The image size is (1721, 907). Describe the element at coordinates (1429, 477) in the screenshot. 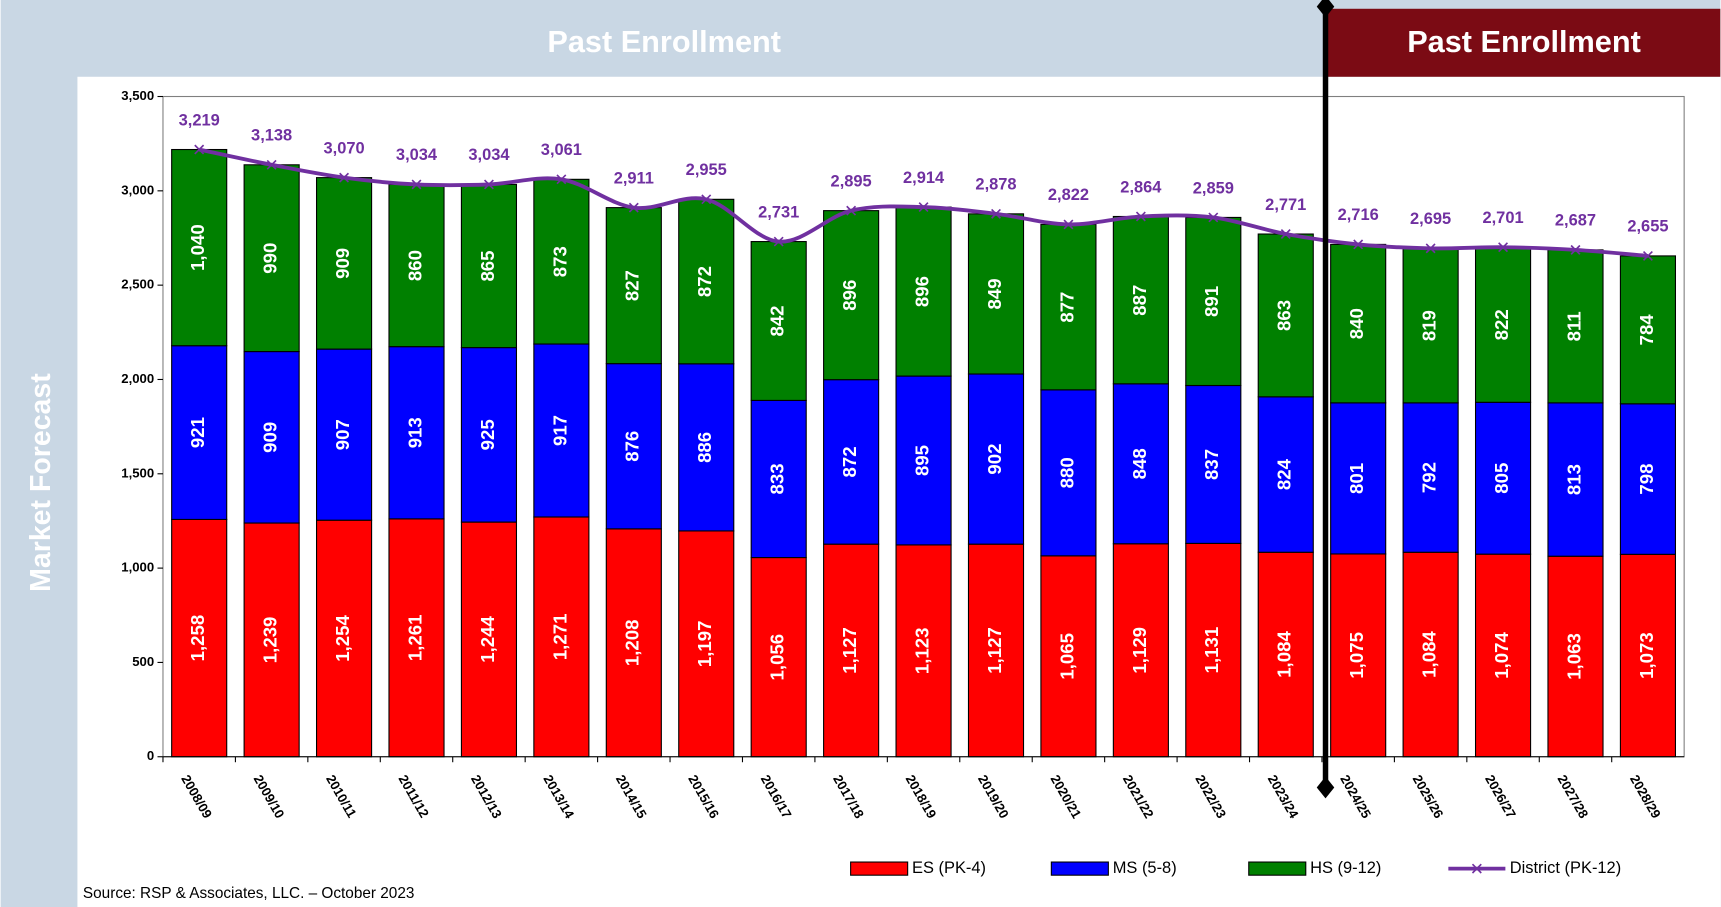

I see `bar-value-label: 792` at that location.